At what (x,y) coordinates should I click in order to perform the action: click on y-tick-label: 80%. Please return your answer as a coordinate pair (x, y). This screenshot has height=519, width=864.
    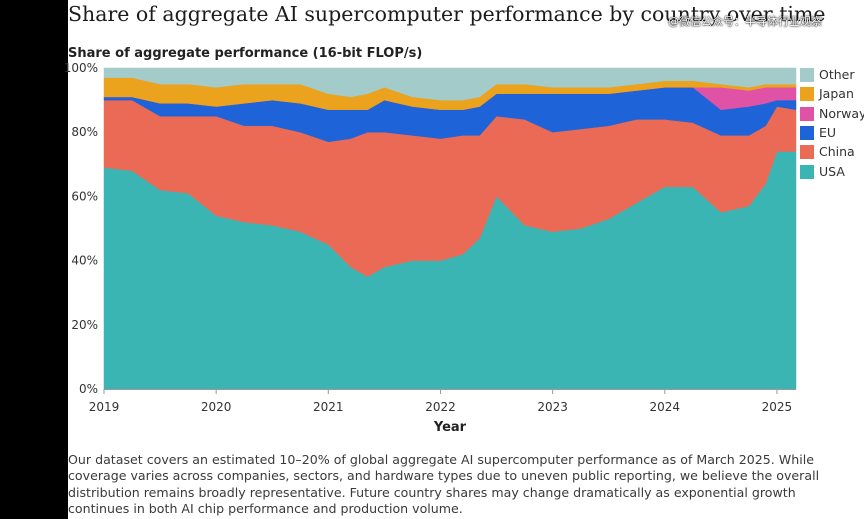
    Looking at the image, I should click on (84, 132).